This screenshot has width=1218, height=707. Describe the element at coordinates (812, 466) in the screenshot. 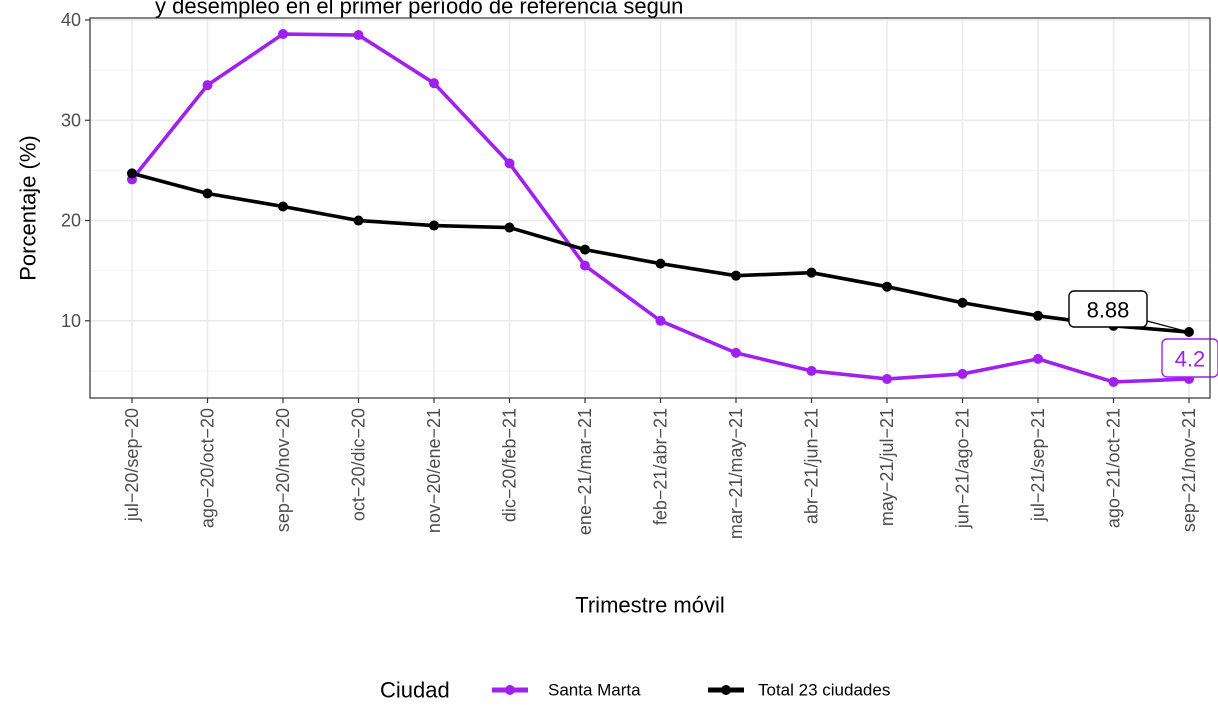

I see `x-tick-label: abr−21/jun−21` at that location.